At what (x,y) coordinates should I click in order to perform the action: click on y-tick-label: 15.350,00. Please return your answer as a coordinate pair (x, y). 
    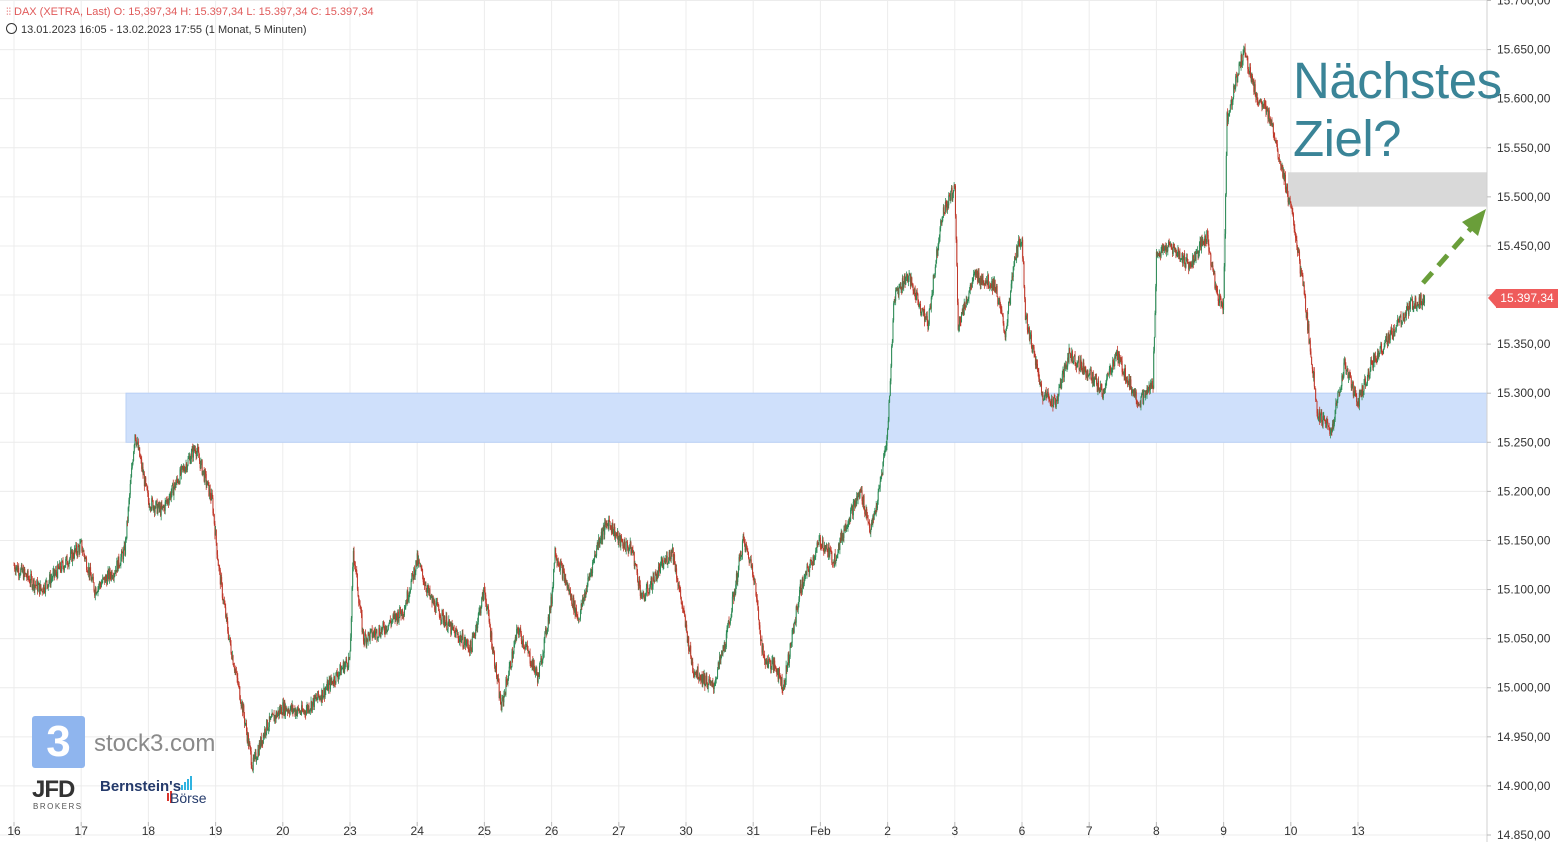
    Looking at the image, I should click on (1524, 344).